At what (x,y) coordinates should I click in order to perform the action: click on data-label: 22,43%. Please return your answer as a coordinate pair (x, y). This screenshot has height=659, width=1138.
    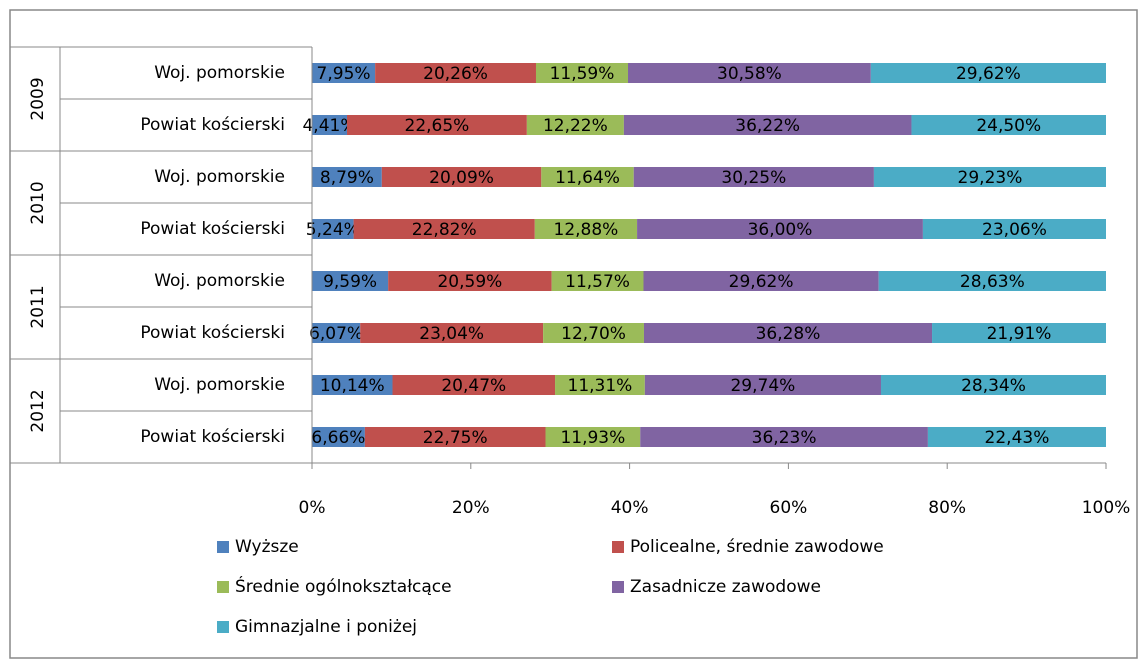
    Looking at the image, I should click on (1017, 438).